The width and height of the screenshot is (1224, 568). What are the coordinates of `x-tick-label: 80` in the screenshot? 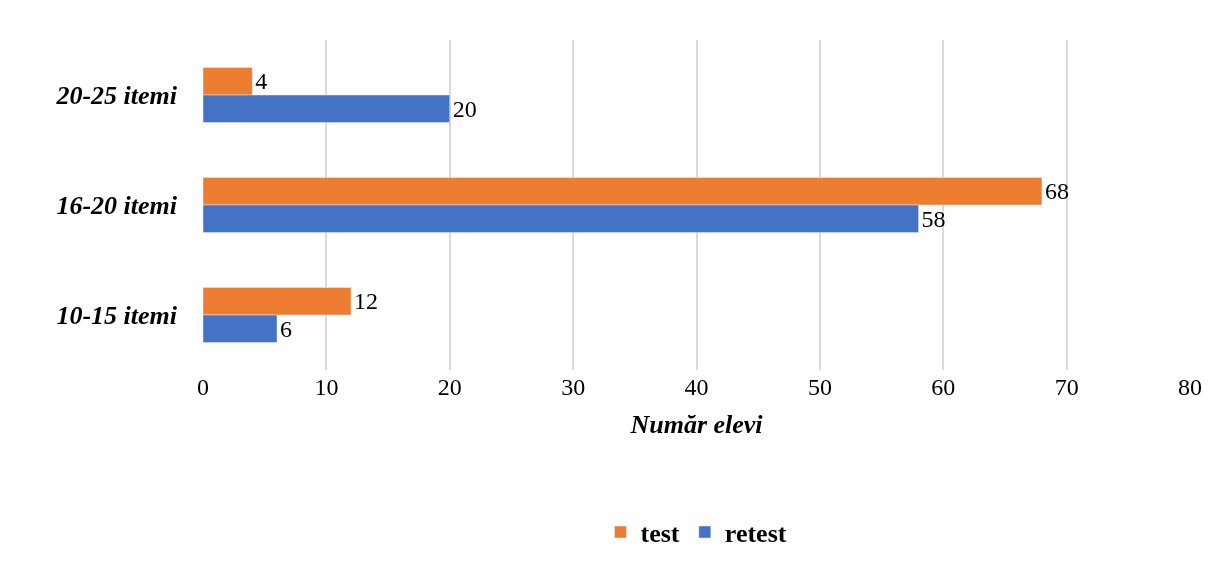 It's located at (1190, 387).